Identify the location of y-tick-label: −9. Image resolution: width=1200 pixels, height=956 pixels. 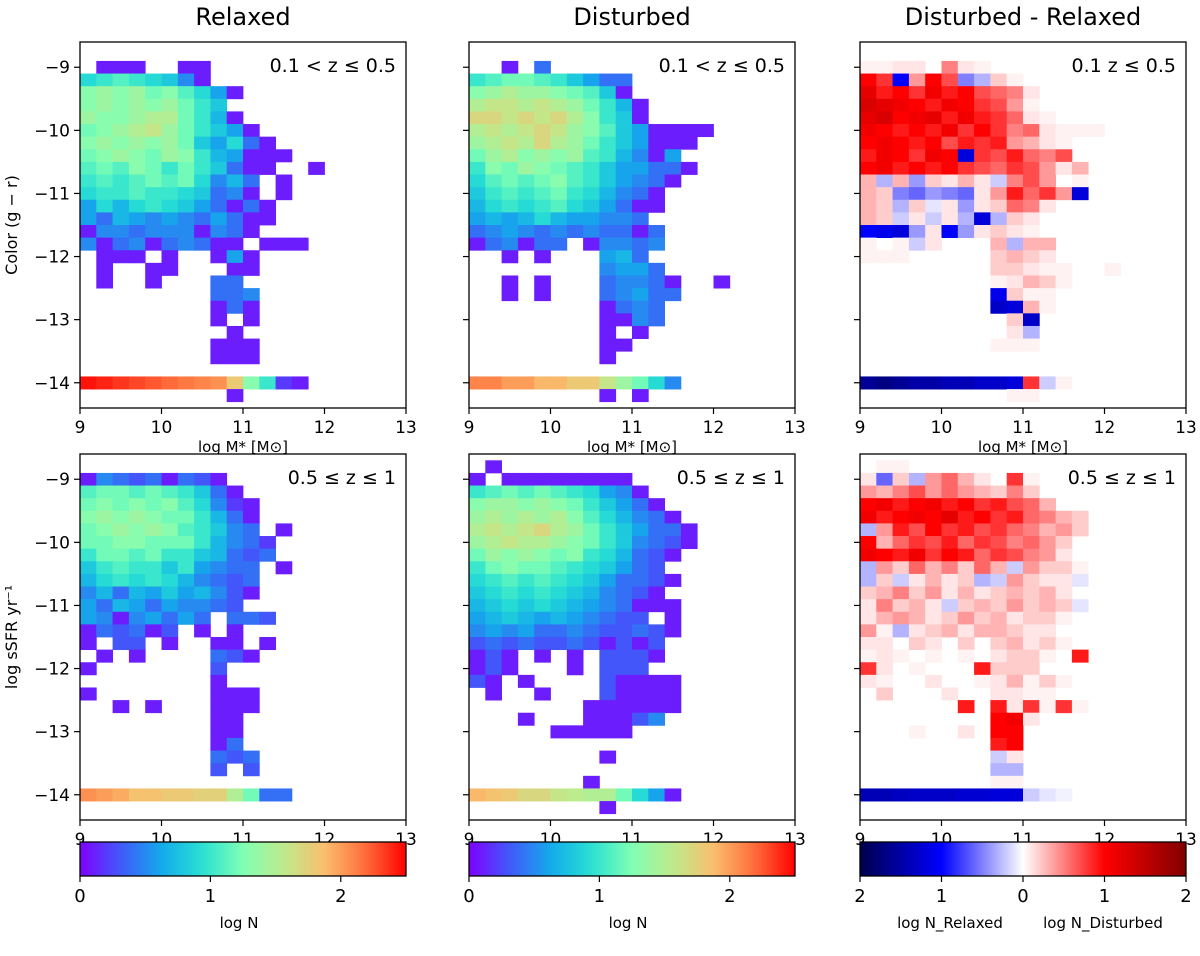
(57, 68).